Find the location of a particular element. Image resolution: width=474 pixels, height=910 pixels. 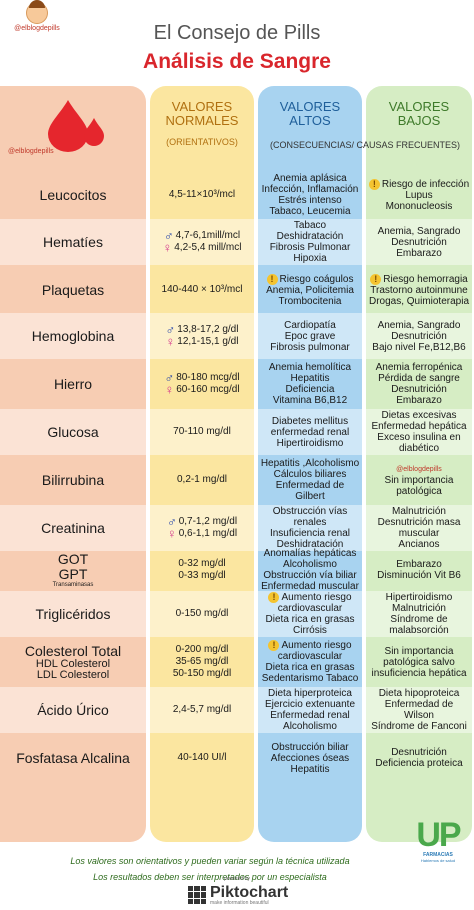

high-value-line: Dieta hiperproteica is located at coordinates (310, 693).